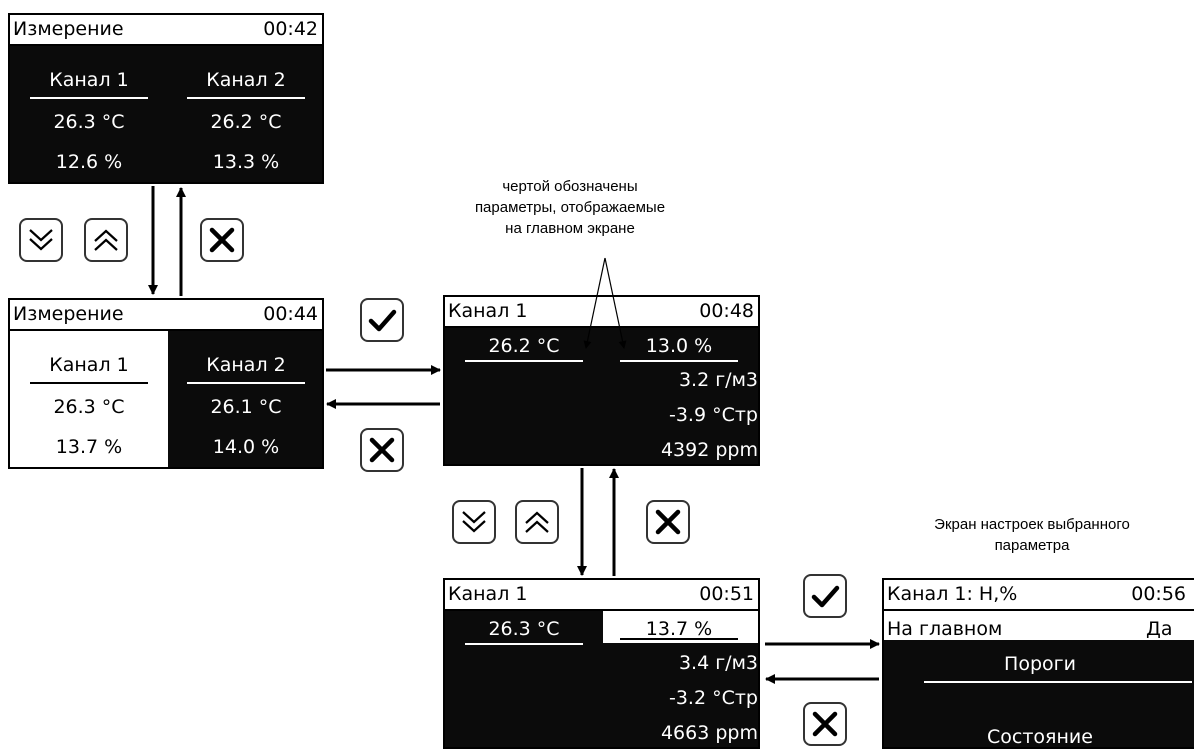  Describe the element at coordinates (709, 450) in the screenshot. I see `ppm-value: 4392 ppm` at that location.